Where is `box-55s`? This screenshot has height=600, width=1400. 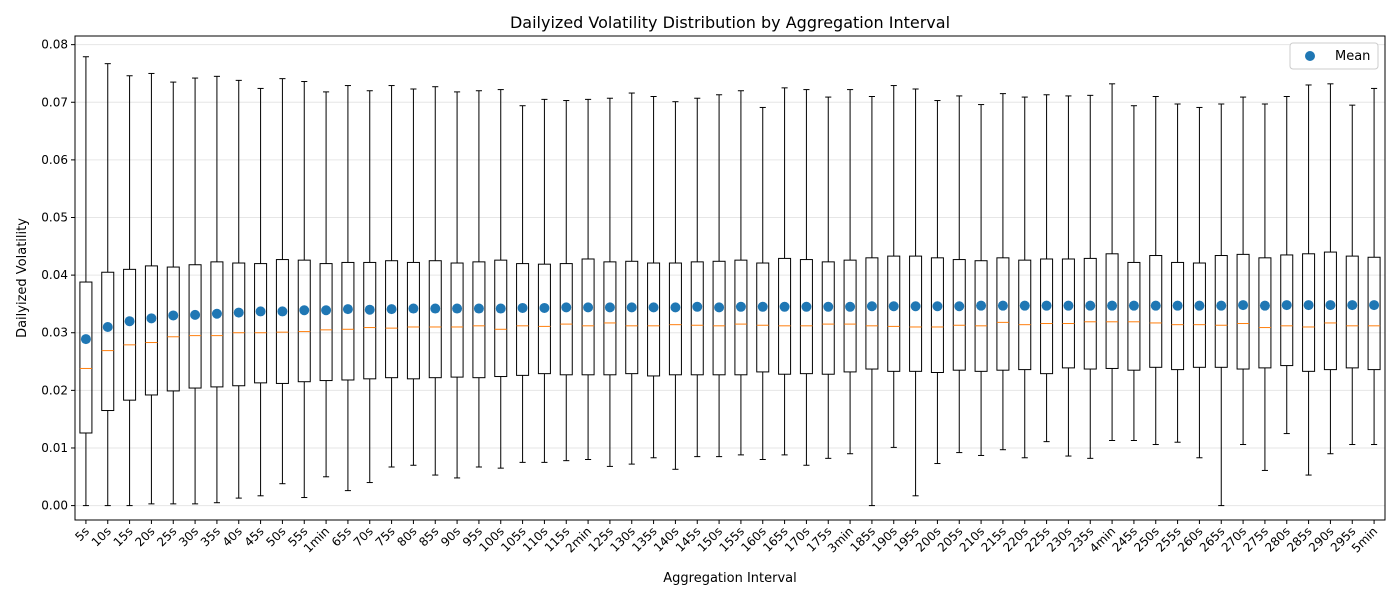 box-55s is located at coordinates (304, 290).